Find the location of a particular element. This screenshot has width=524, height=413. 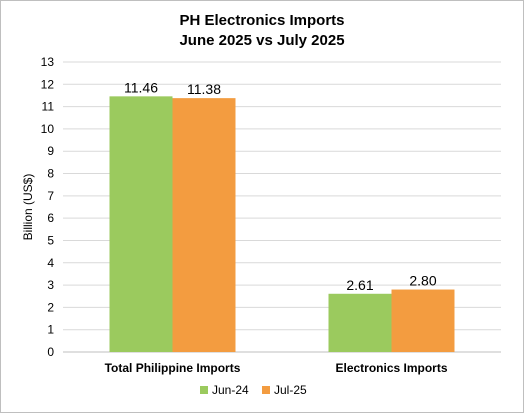

y-tick-label: 7 is located at coordinates (50, 196).